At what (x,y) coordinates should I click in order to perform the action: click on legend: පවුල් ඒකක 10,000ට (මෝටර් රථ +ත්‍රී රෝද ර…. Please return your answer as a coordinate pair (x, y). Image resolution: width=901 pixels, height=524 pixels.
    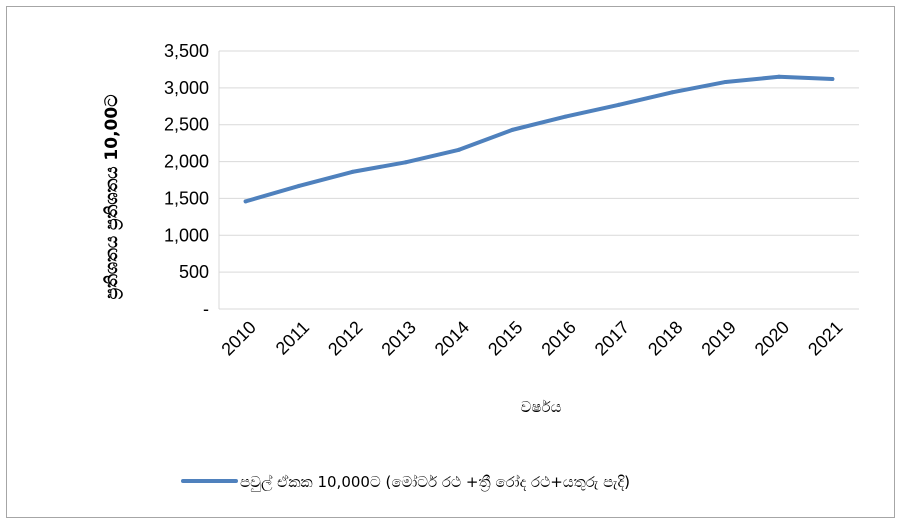
    Looking at the image, I should click on (405, 482).